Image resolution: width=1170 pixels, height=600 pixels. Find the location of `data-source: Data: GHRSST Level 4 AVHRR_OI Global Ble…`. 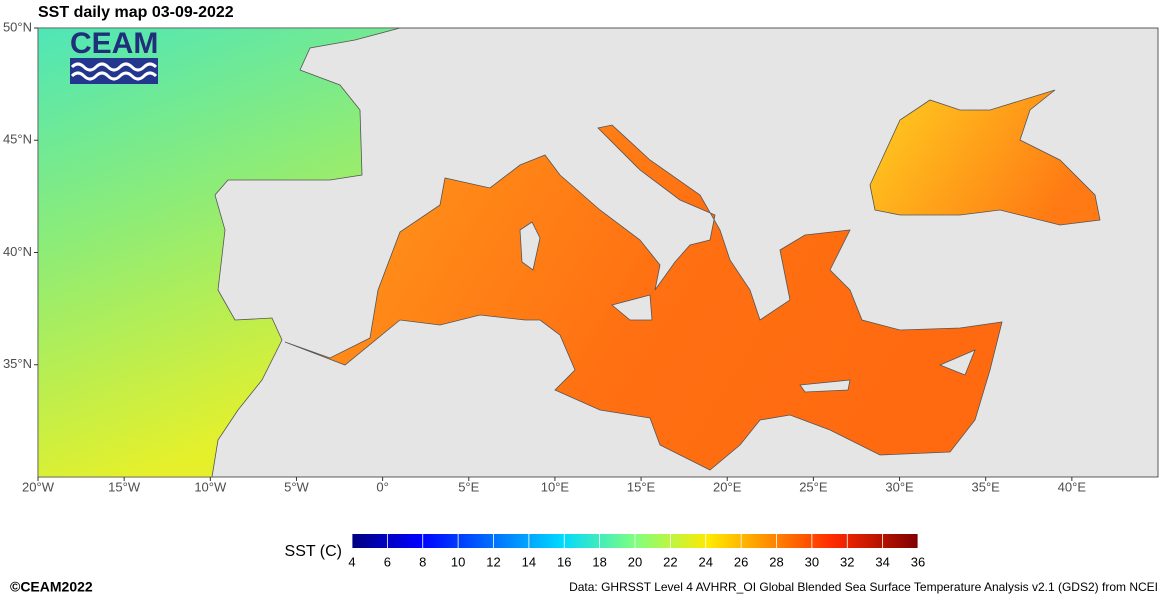

data-source: Data: GHRSST Level 4 AVHRR_OI Global Ble… is located at coordinates (863, 587).